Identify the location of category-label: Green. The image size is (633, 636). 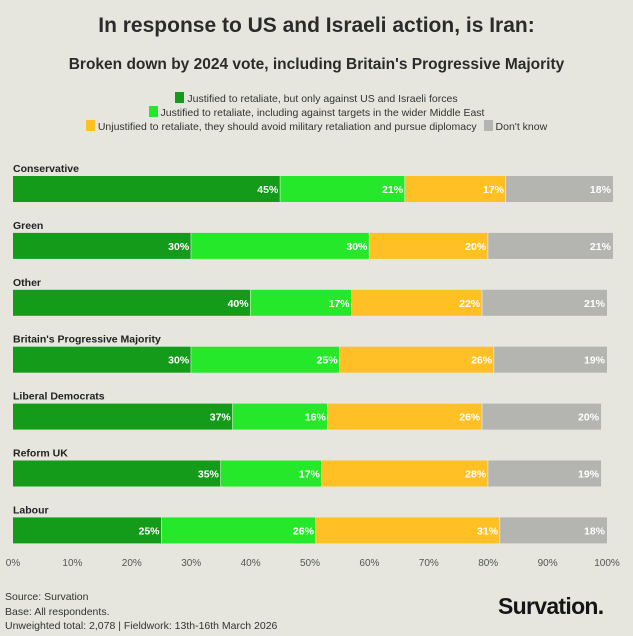
(28, 226).